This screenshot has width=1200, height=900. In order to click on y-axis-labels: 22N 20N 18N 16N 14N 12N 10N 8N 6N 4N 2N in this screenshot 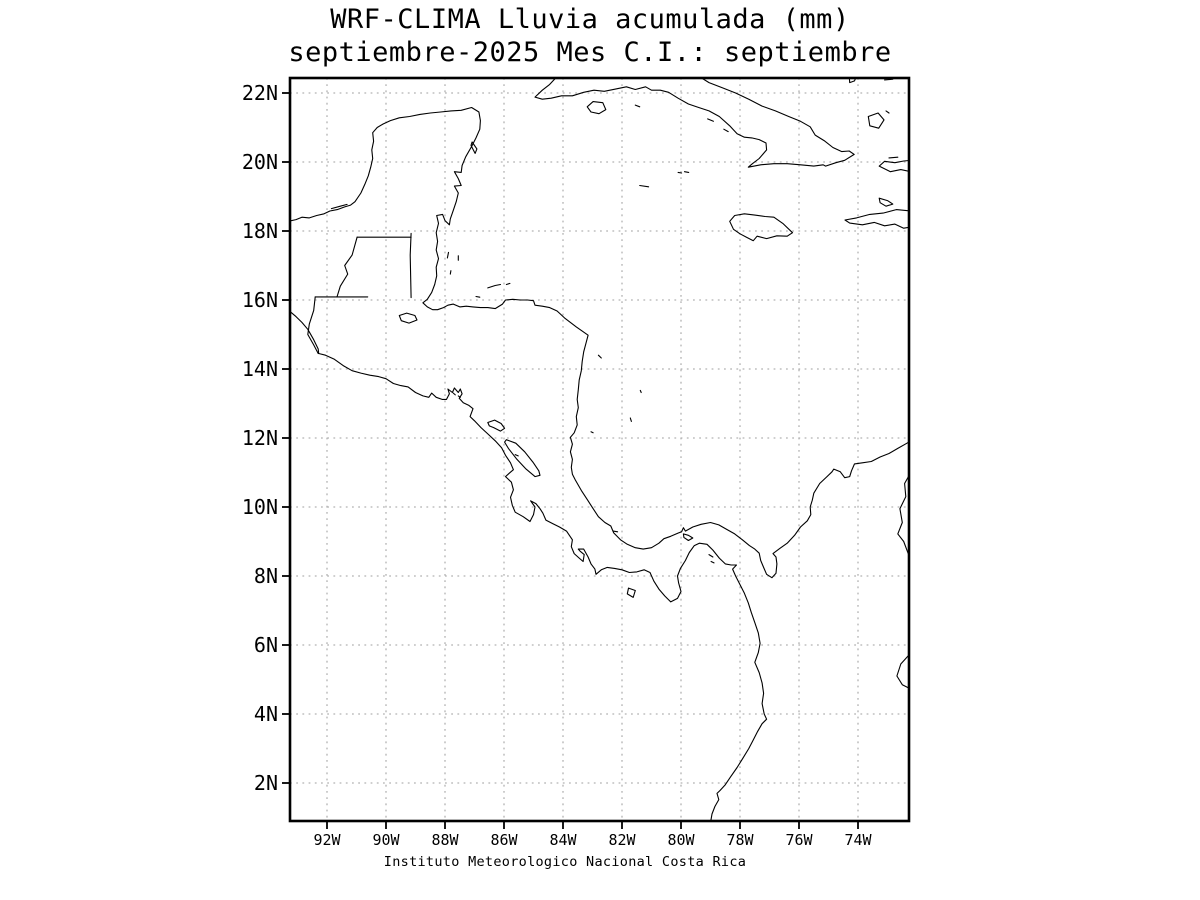, I will do `click(260, 438)`.